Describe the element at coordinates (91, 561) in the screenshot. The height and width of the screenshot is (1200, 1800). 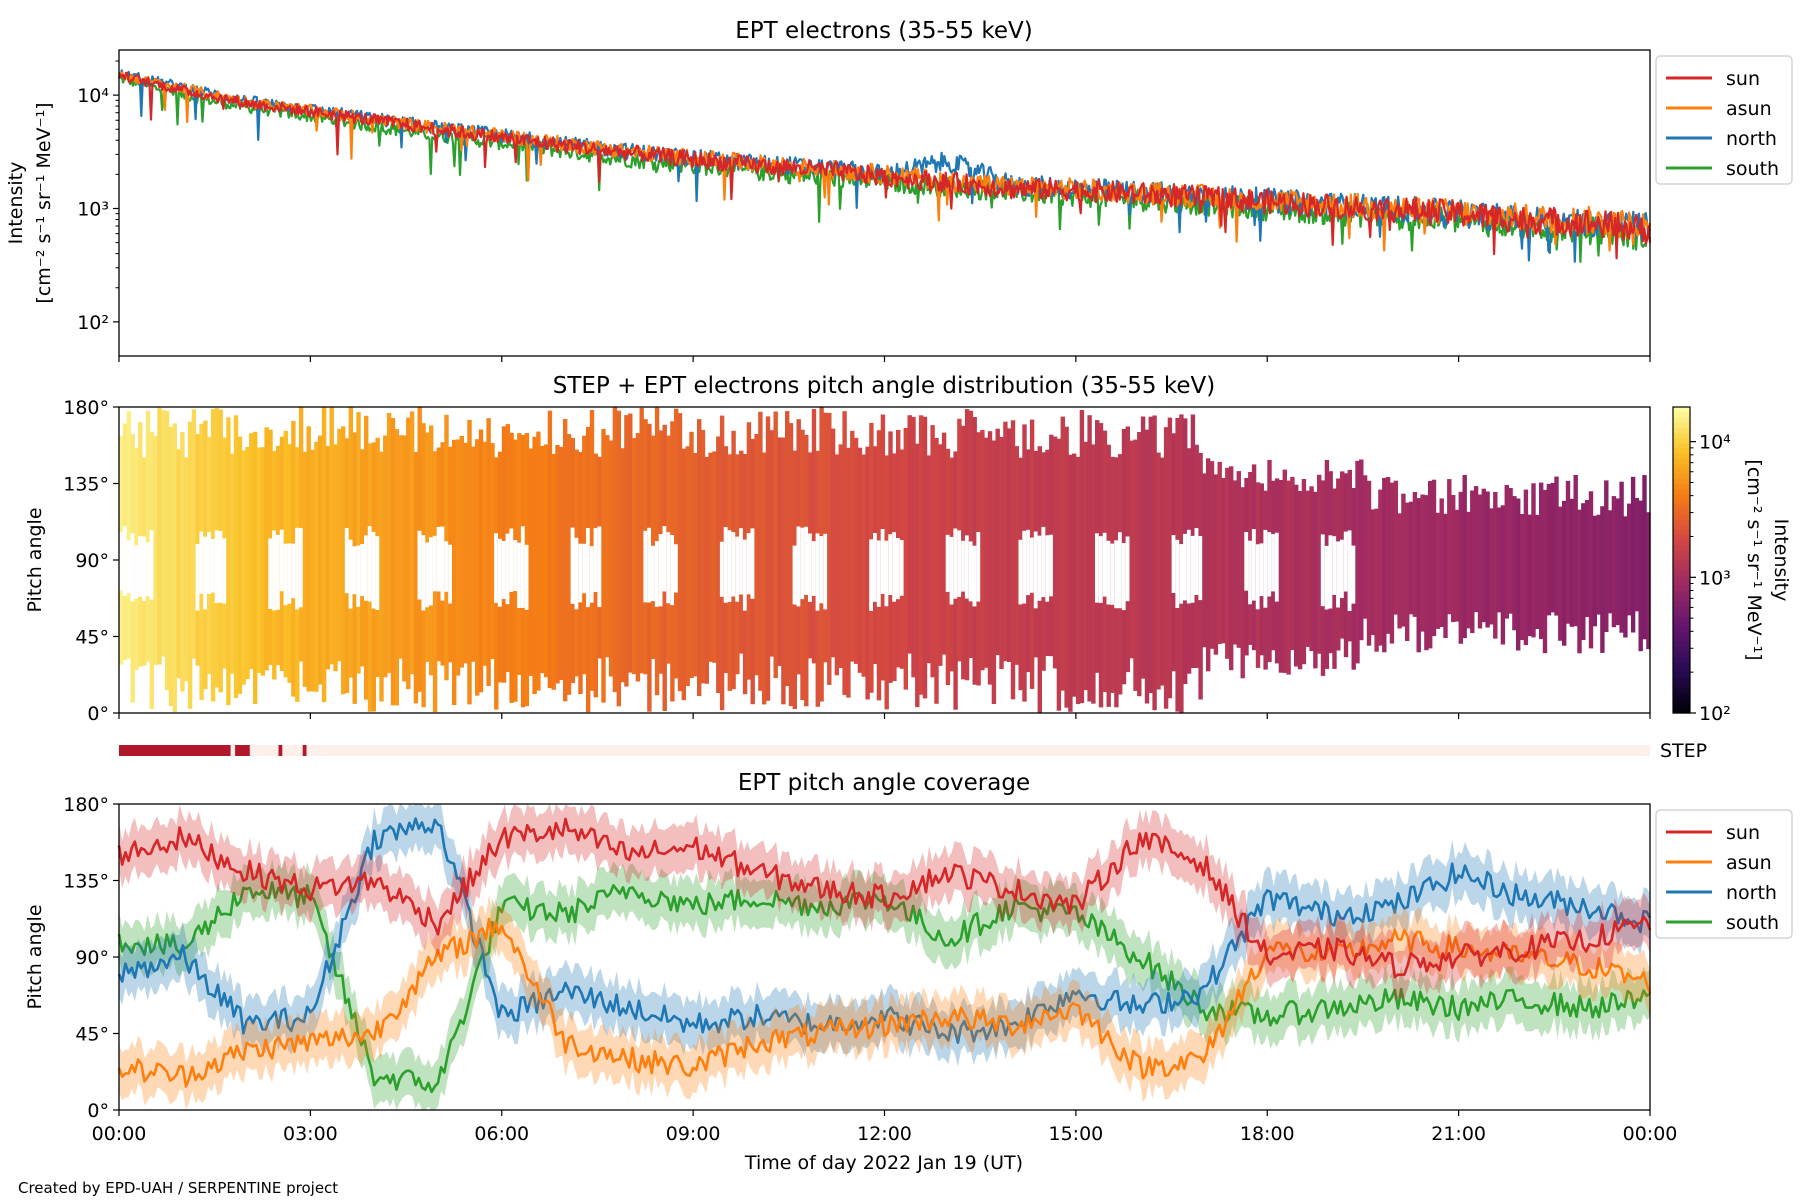
I see `pad-heatmap-y-ticks: 0° 45° 90° 135° 180°` at that location.